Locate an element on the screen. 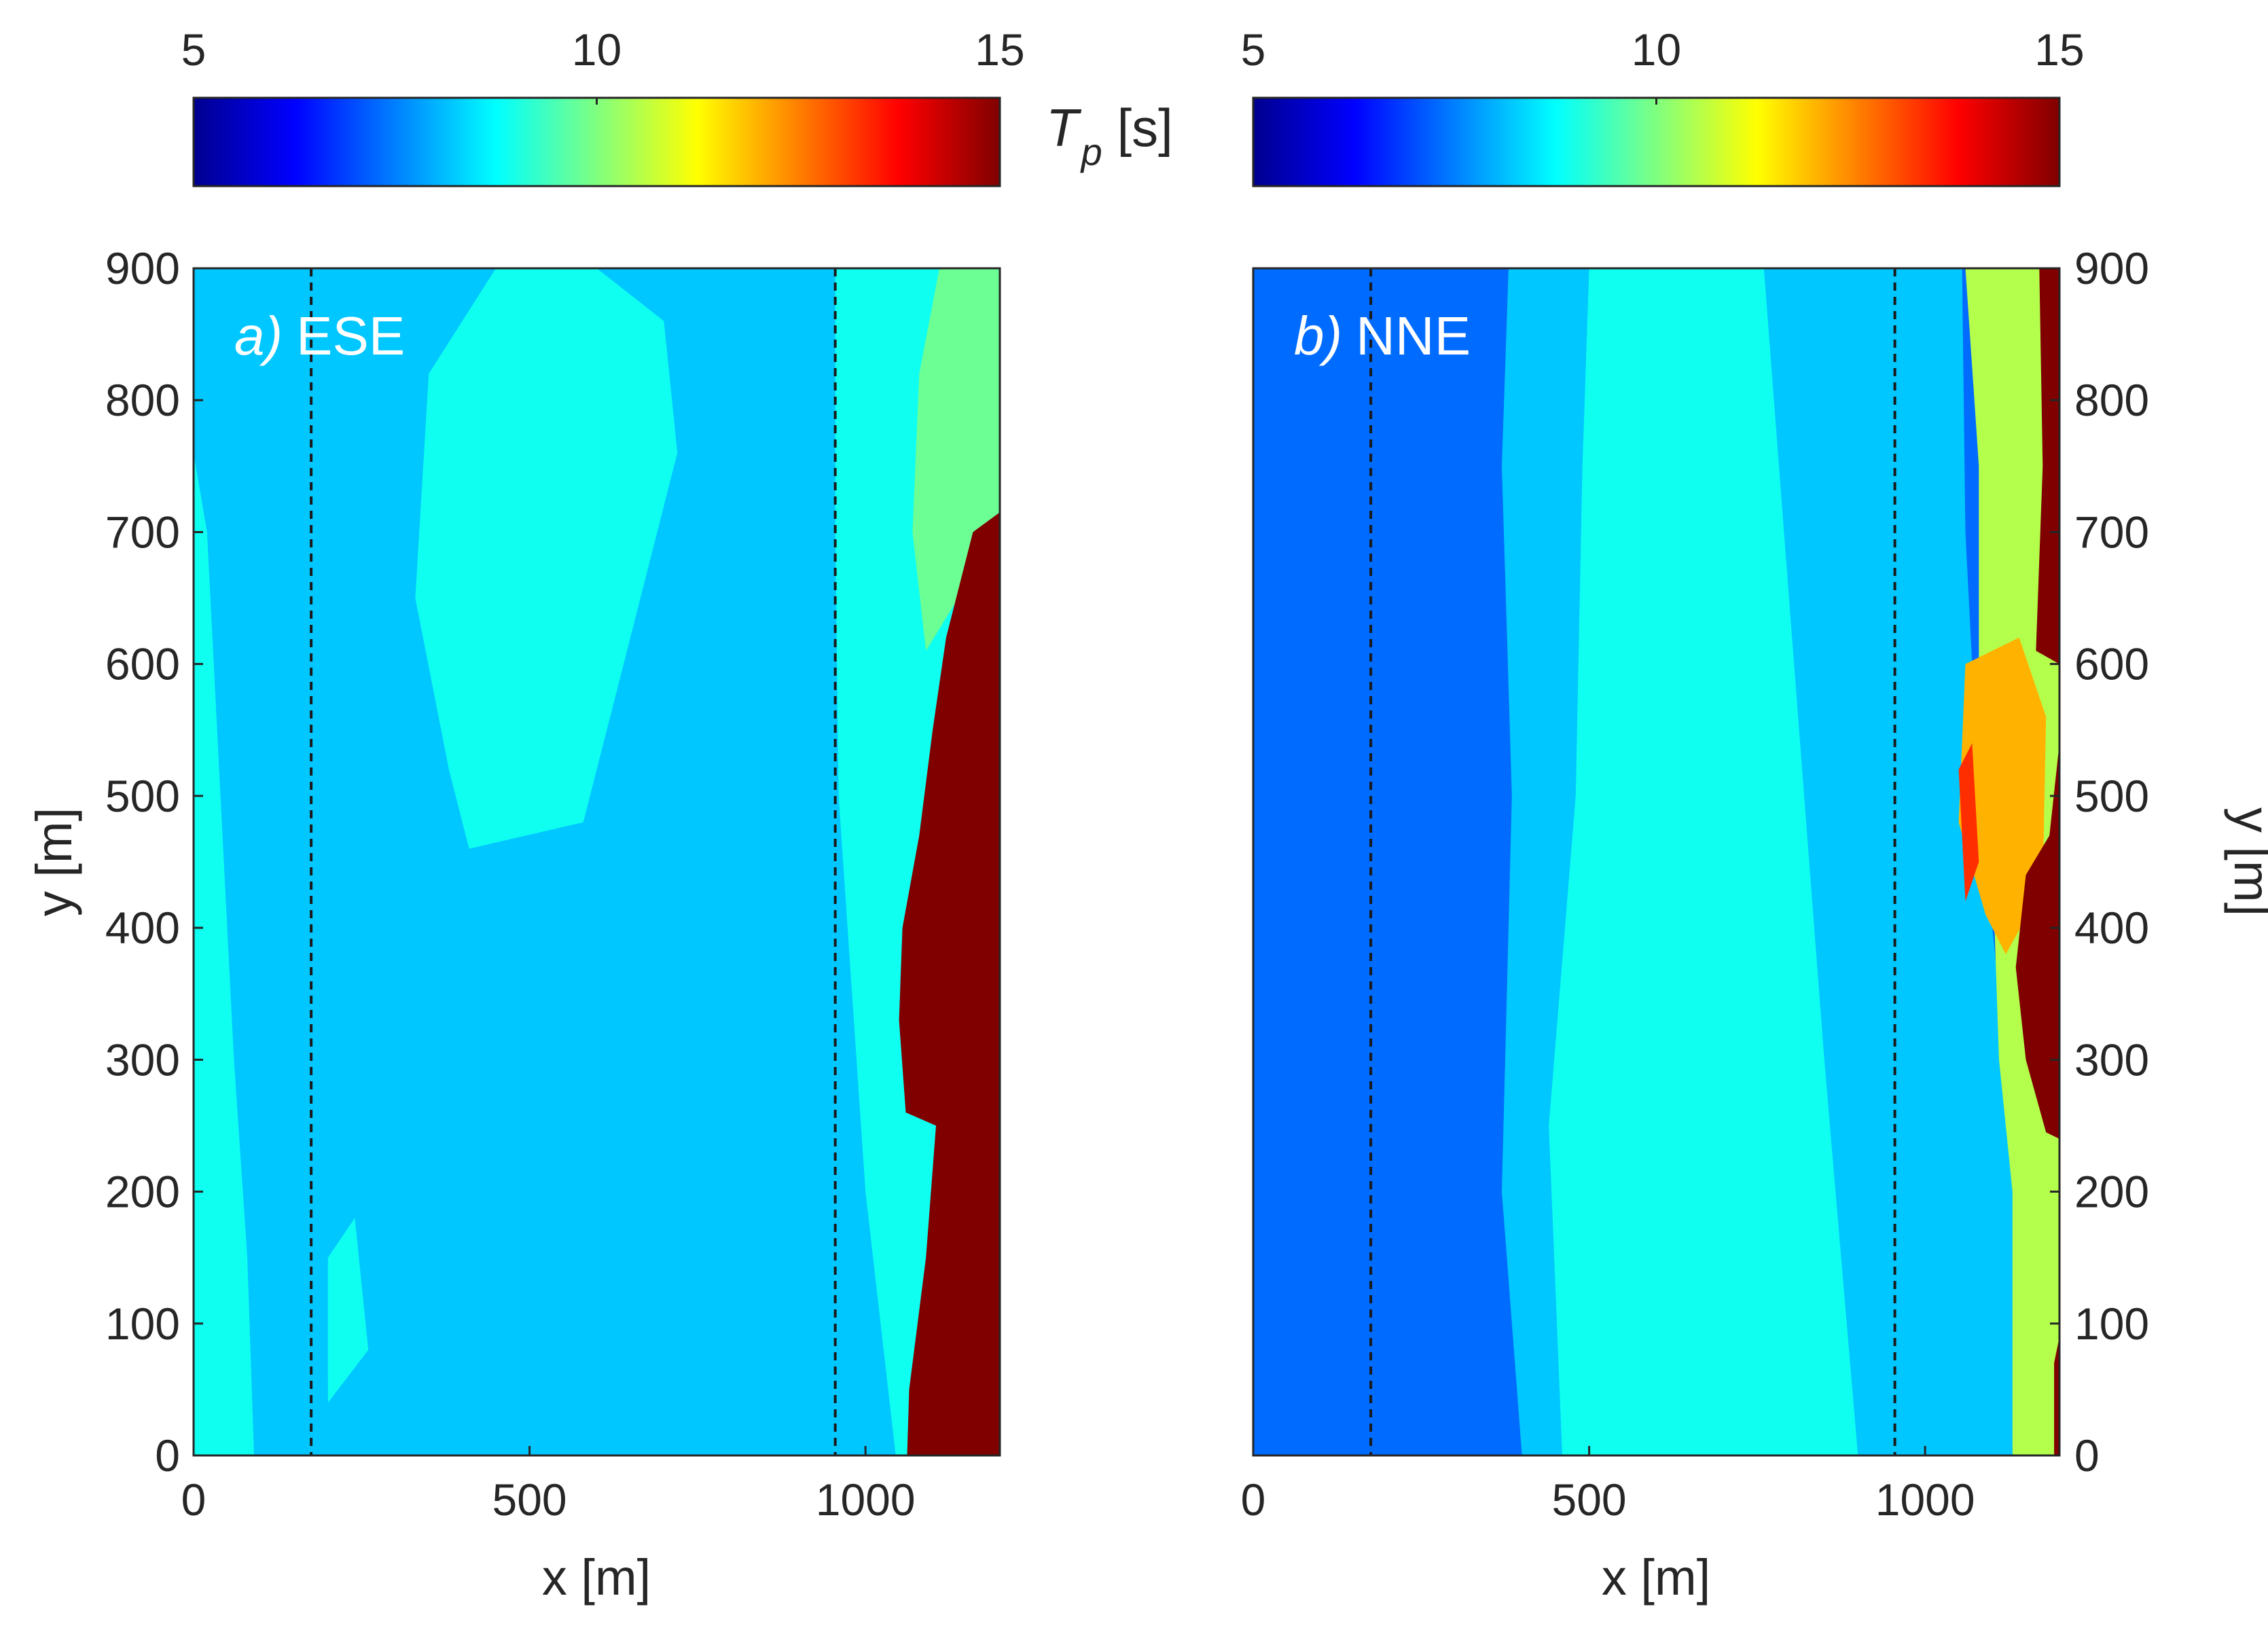 This screenshot has height=1630, width=2268. panel-b-title-letter: b) is located at coordinates (1318, 336).